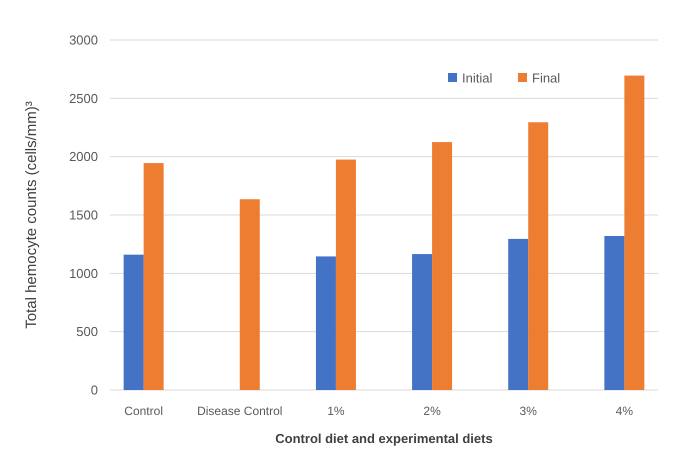 The image size is (678, 466). What do you see at coordinates (336, 411) in the screenshot?
I see `x-tick-label: 1%` at bounding box center [336, 411].